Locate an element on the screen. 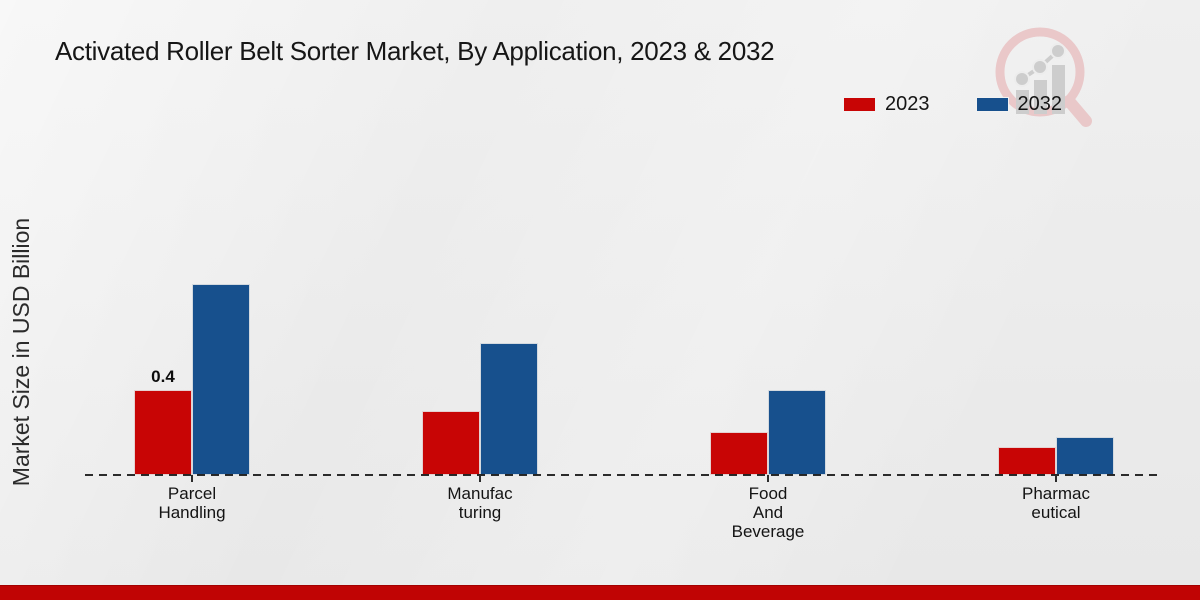 The height and width of the screenshot is (600, 1200). x-axis-tick-food-and-beverage is located at coordinates (768, 478).